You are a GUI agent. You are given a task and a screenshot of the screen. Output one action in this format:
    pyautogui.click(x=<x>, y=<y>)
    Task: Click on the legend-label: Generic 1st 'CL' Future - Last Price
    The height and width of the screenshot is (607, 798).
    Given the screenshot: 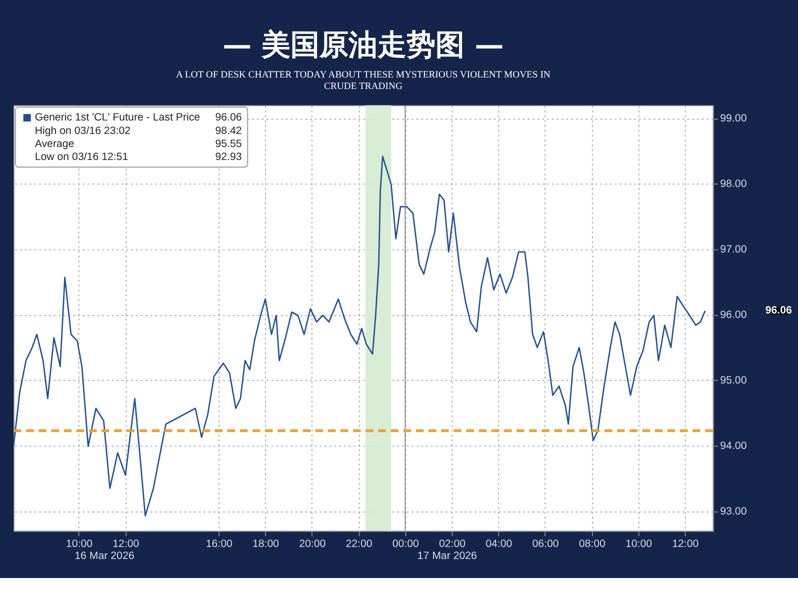 What is the action you would take?
    pyautogui.click(x=117, y=118)
    